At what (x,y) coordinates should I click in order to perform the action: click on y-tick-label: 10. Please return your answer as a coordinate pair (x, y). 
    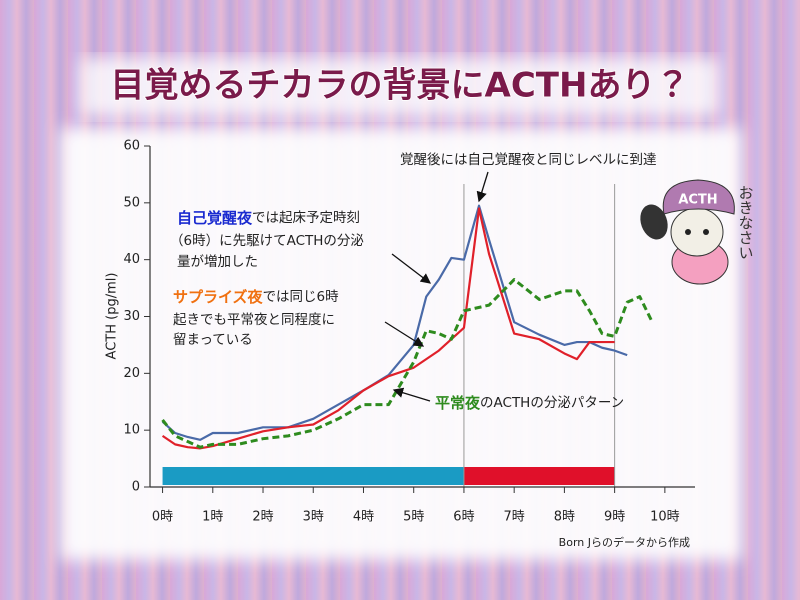
    Looking at the image, I should click on (131, 430).